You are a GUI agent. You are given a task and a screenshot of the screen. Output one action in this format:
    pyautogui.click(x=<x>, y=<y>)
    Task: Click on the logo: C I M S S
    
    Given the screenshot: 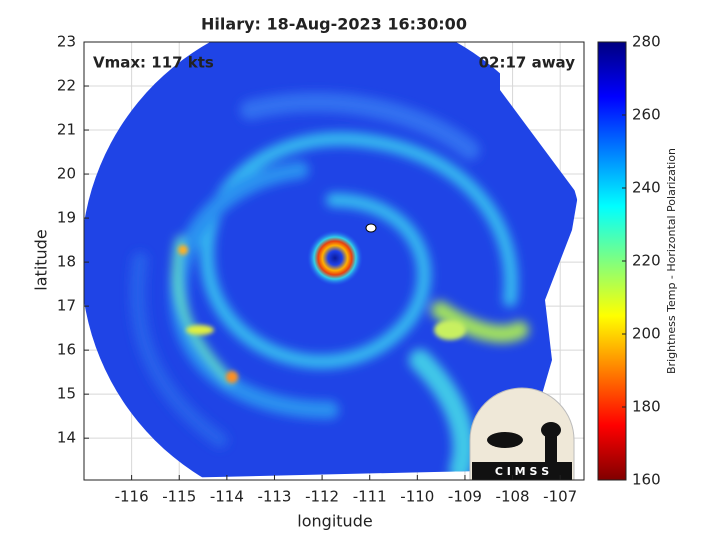 What is the action you would take?
    pyautogui.click(x=522, y=434)
    